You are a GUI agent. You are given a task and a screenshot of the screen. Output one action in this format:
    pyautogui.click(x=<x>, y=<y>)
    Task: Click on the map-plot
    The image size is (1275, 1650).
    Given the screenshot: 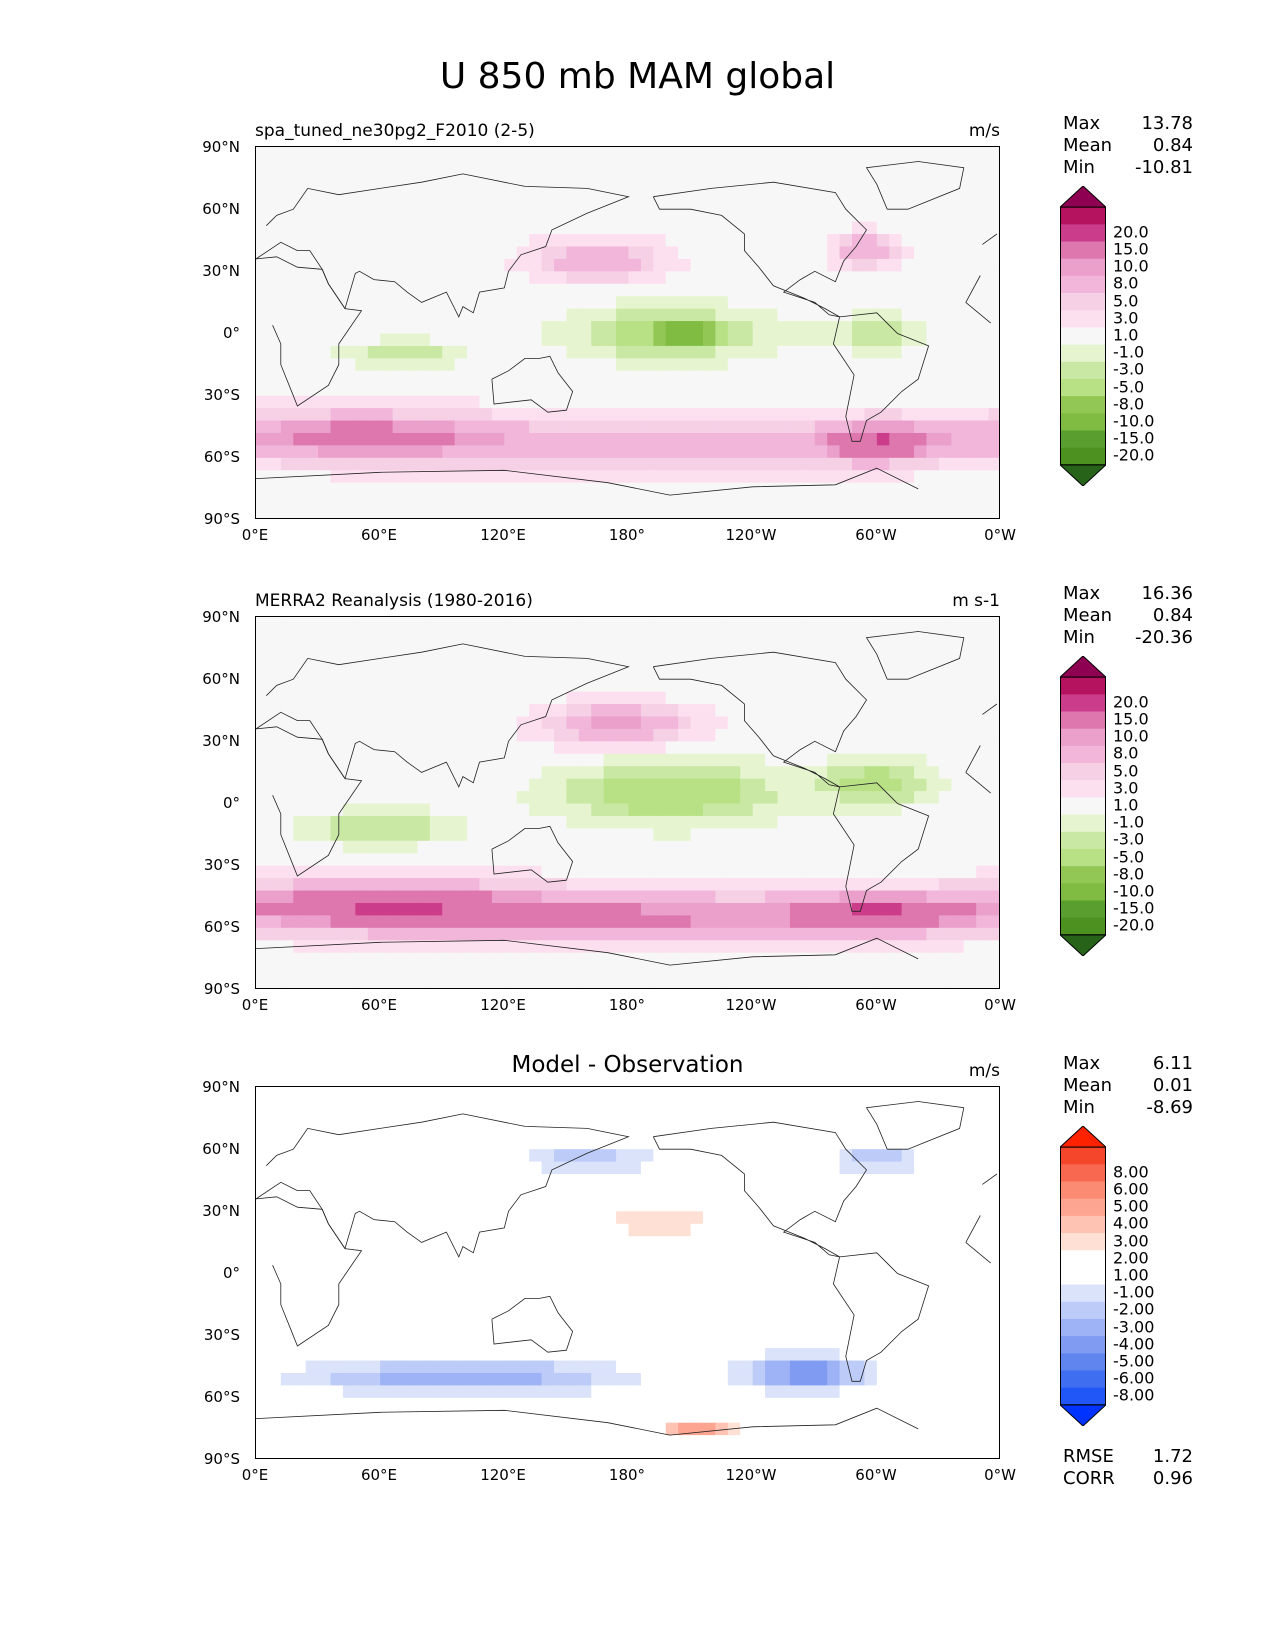 What is the action you would take?
    pyautogui.click(x=627, y=1272)
    